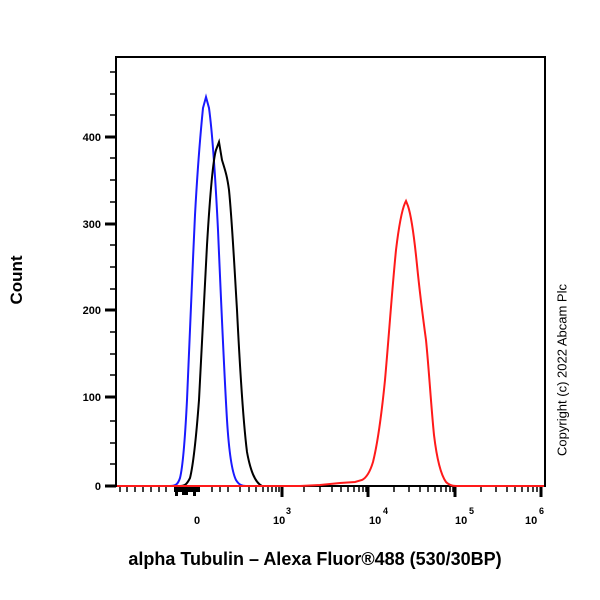 Image resolution: width=600 pixels, height=600 pixels. I want to click on y-axis-title: Count, so click(16, 280).